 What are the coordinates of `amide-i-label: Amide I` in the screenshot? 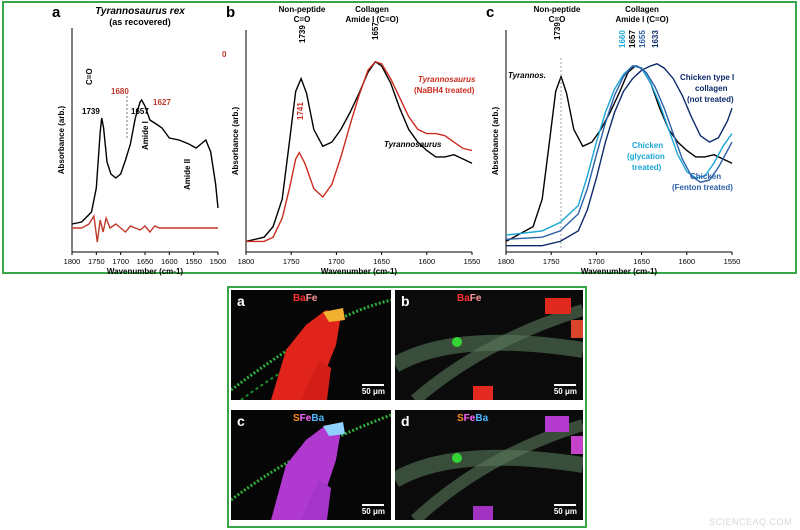 It's located at (145, 135).